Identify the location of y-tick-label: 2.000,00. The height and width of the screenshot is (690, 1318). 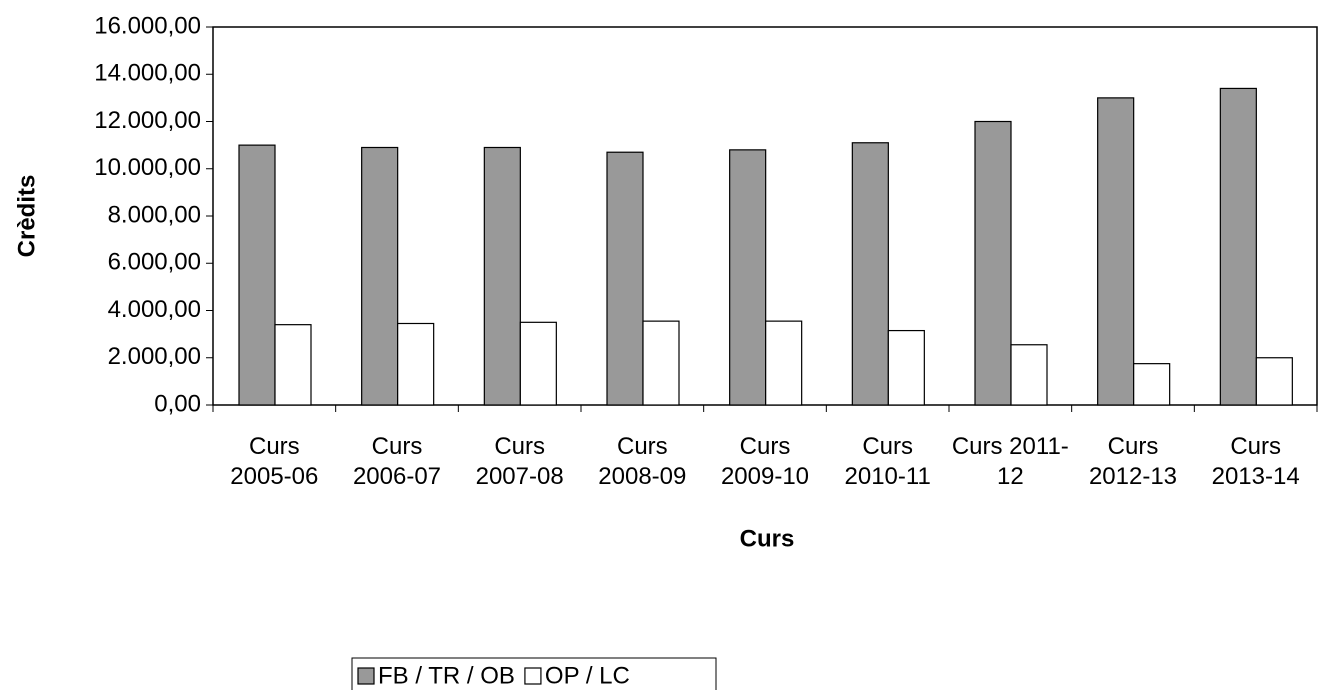
(154, 356).